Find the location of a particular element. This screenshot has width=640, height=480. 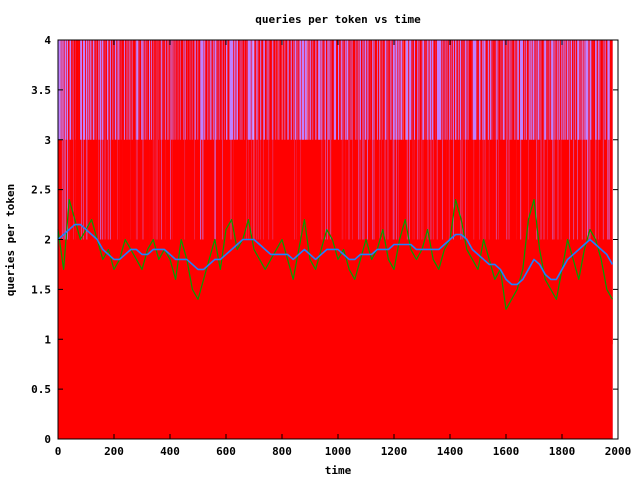

x-tick-label: 2000 is located at coordinates (618, 451).